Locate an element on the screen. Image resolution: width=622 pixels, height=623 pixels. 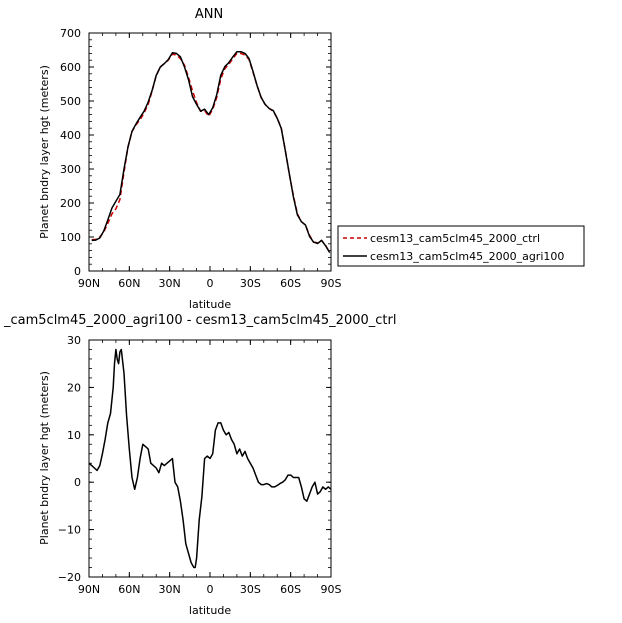
top-ylabel: Planet bndry layer hgt (meters) is located at coordinates (44, 152).